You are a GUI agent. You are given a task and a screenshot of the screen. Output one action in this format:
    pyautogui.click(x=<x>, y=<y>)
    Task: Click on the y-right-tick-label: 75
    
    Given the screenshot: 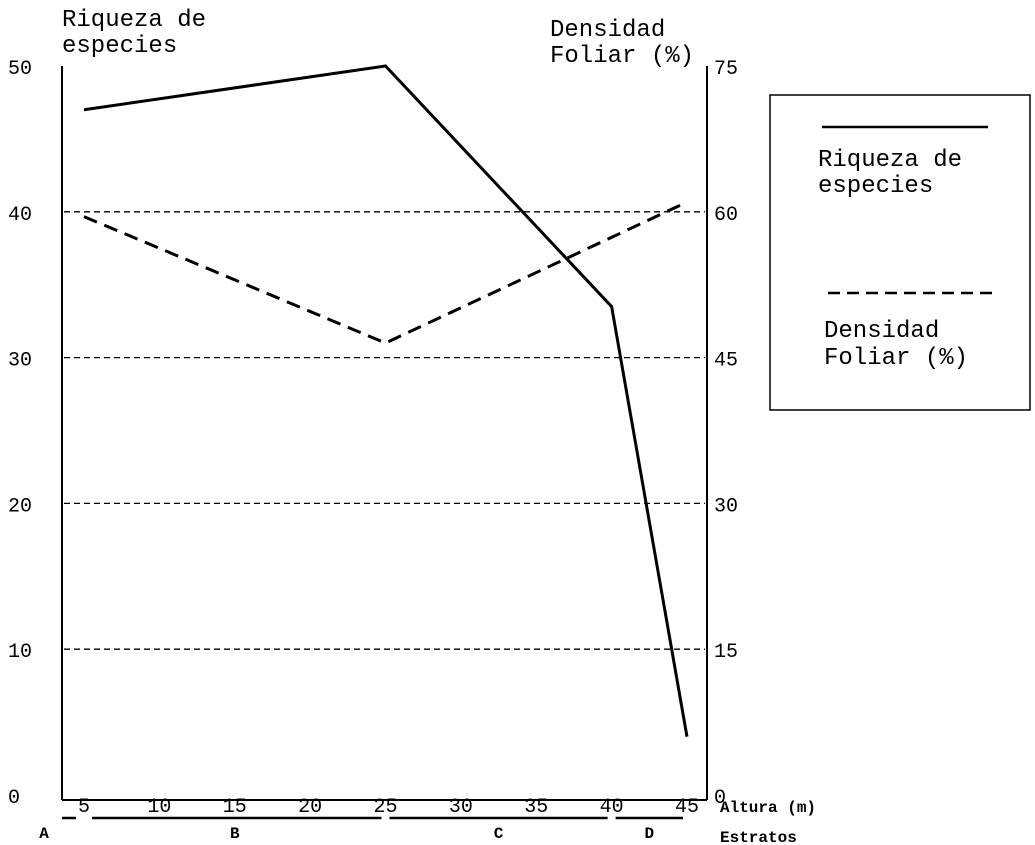 What is the action you would take?
    pyautogui.click(x=726, y=69)
    